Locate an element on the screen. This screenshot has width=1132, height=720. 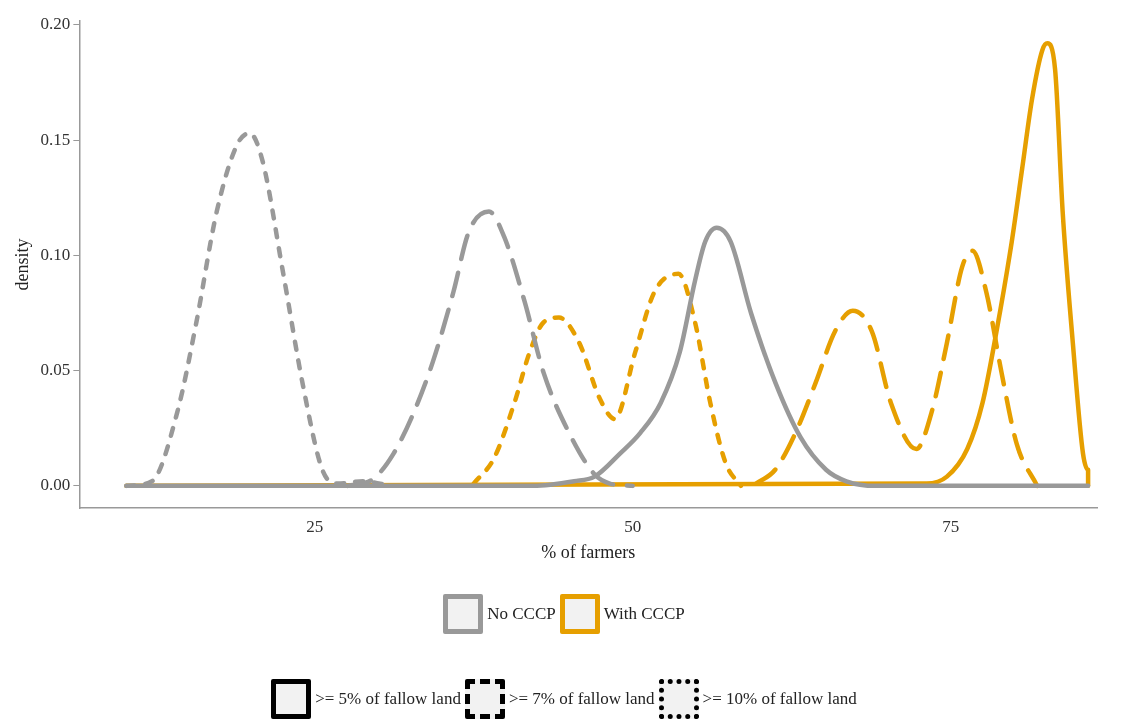
y-tick-label: 0.10 is located at coordinates (55, 254).